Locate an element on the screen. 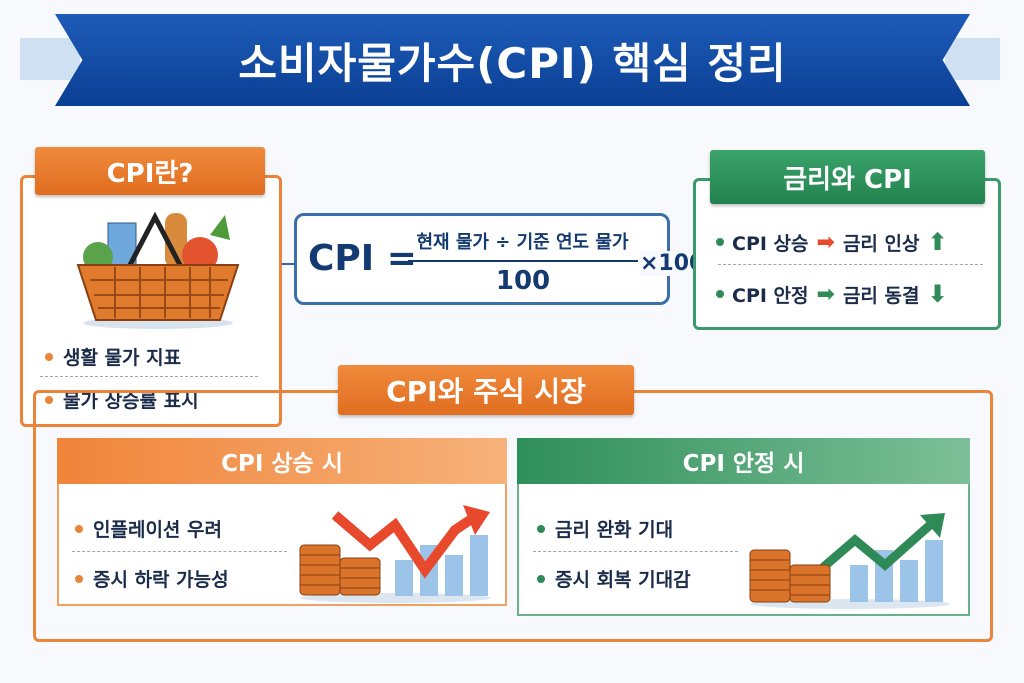 This screenshot has width=1024, height=683. rate-header: 금리와 CPI is located at coordinates (847, 177).